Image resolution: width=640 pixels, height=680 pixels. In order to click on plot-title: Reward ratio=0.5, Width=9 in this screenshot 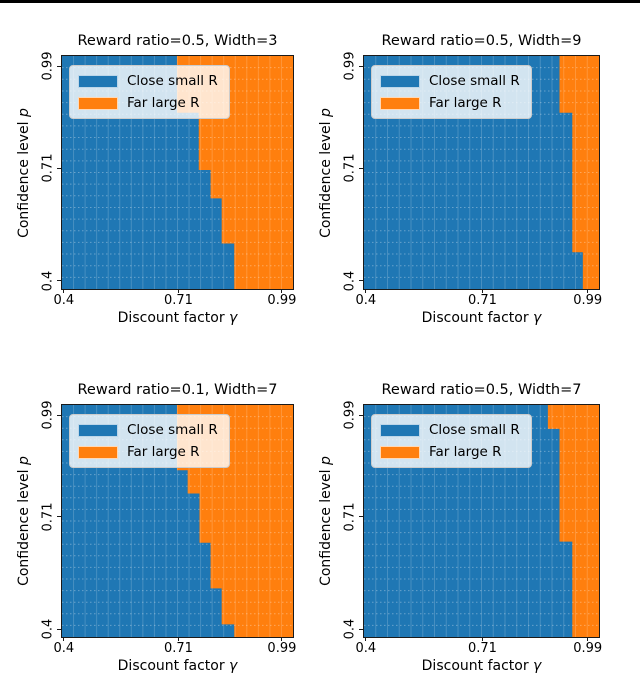, I will do `click(481, 41)`.